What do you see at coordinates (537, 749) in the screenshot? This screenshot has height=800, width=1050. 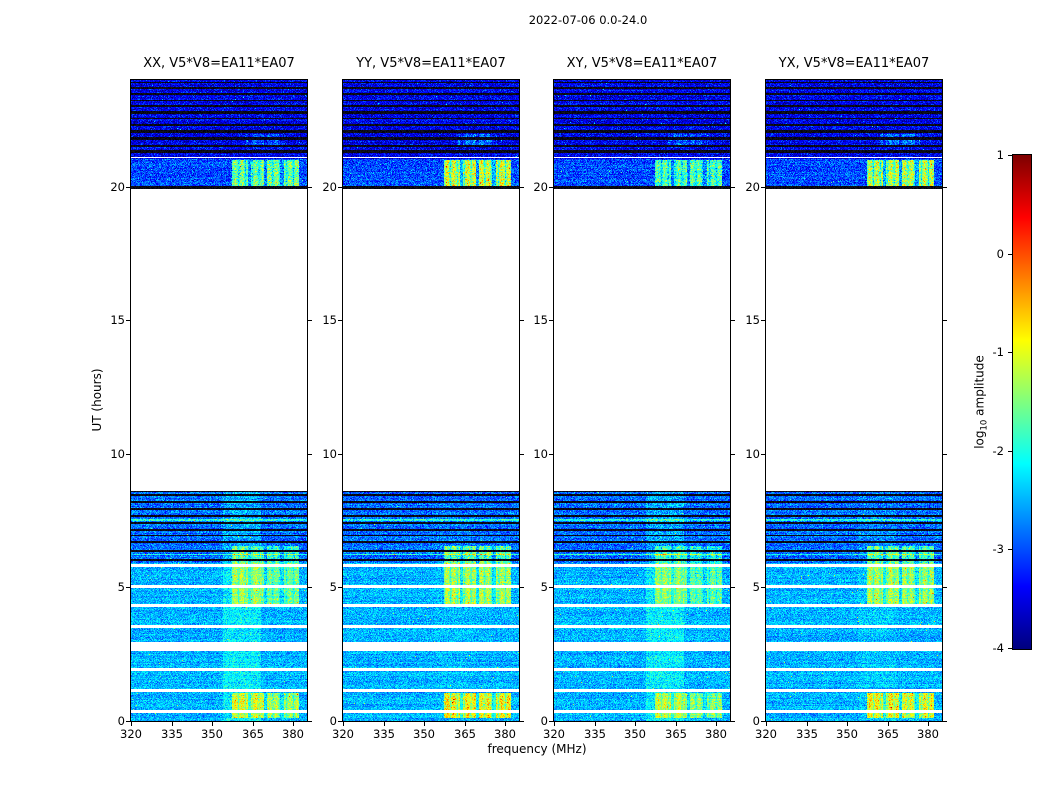 I see `x-axis-label: frequency (MHz)` at bounding box center [537, 749].